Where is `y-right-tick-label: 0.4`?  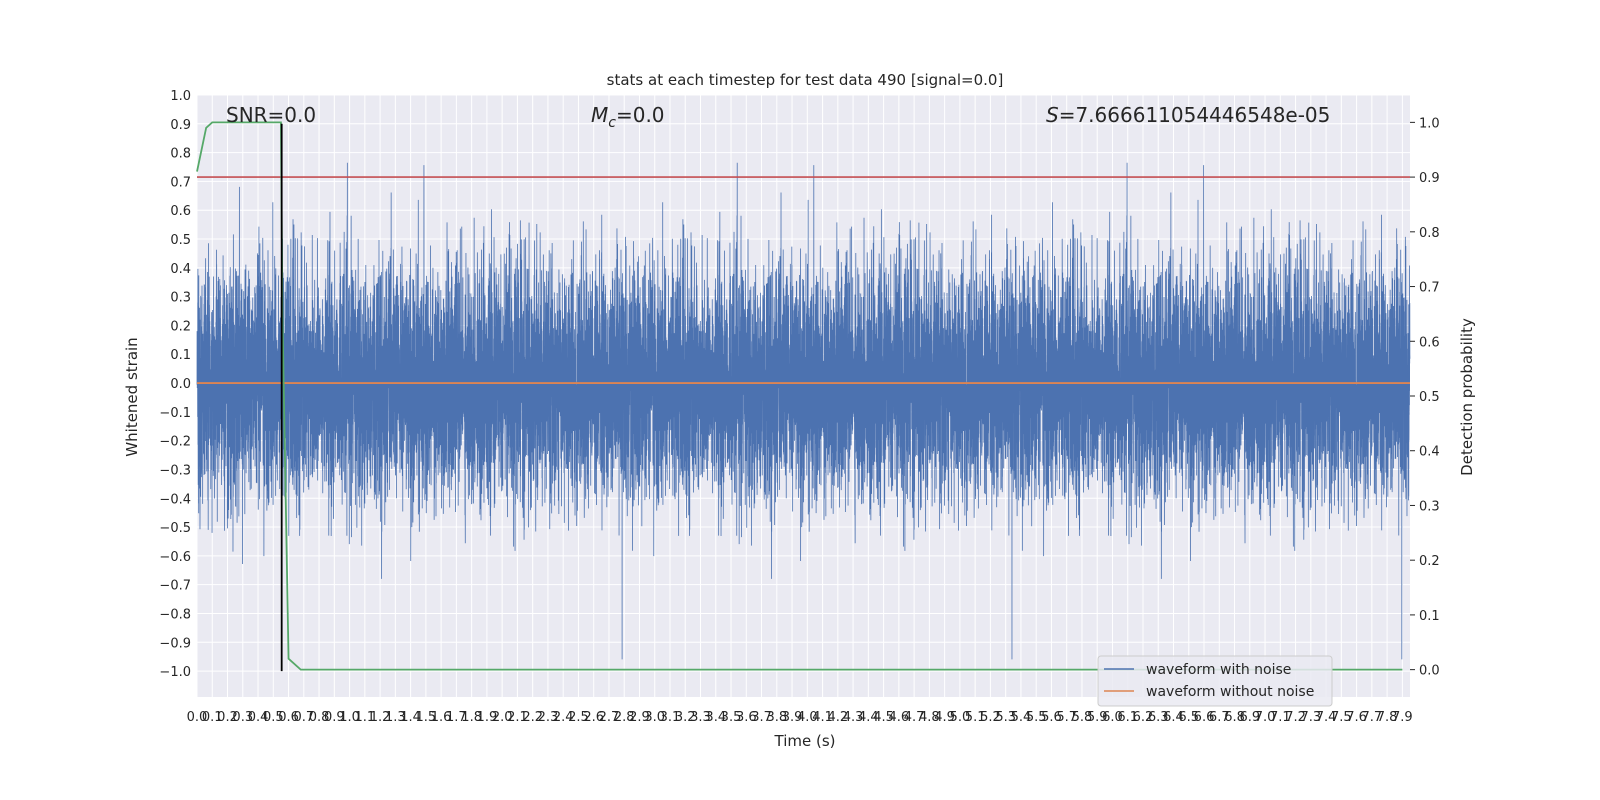 y-right-tick-label: 0.4 is located at coordinates (1429, 452).